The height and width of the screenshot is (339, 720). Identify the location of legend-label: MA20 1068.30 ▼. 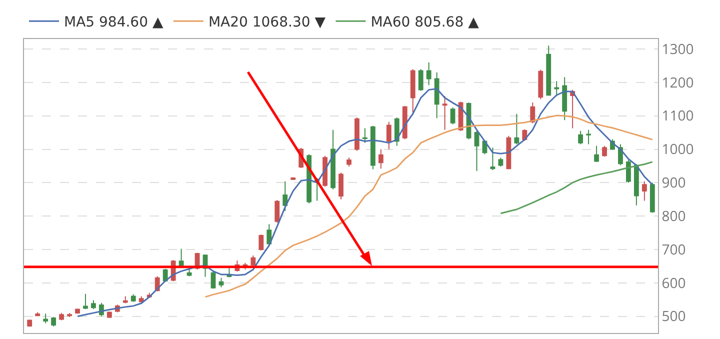
(267, 22).